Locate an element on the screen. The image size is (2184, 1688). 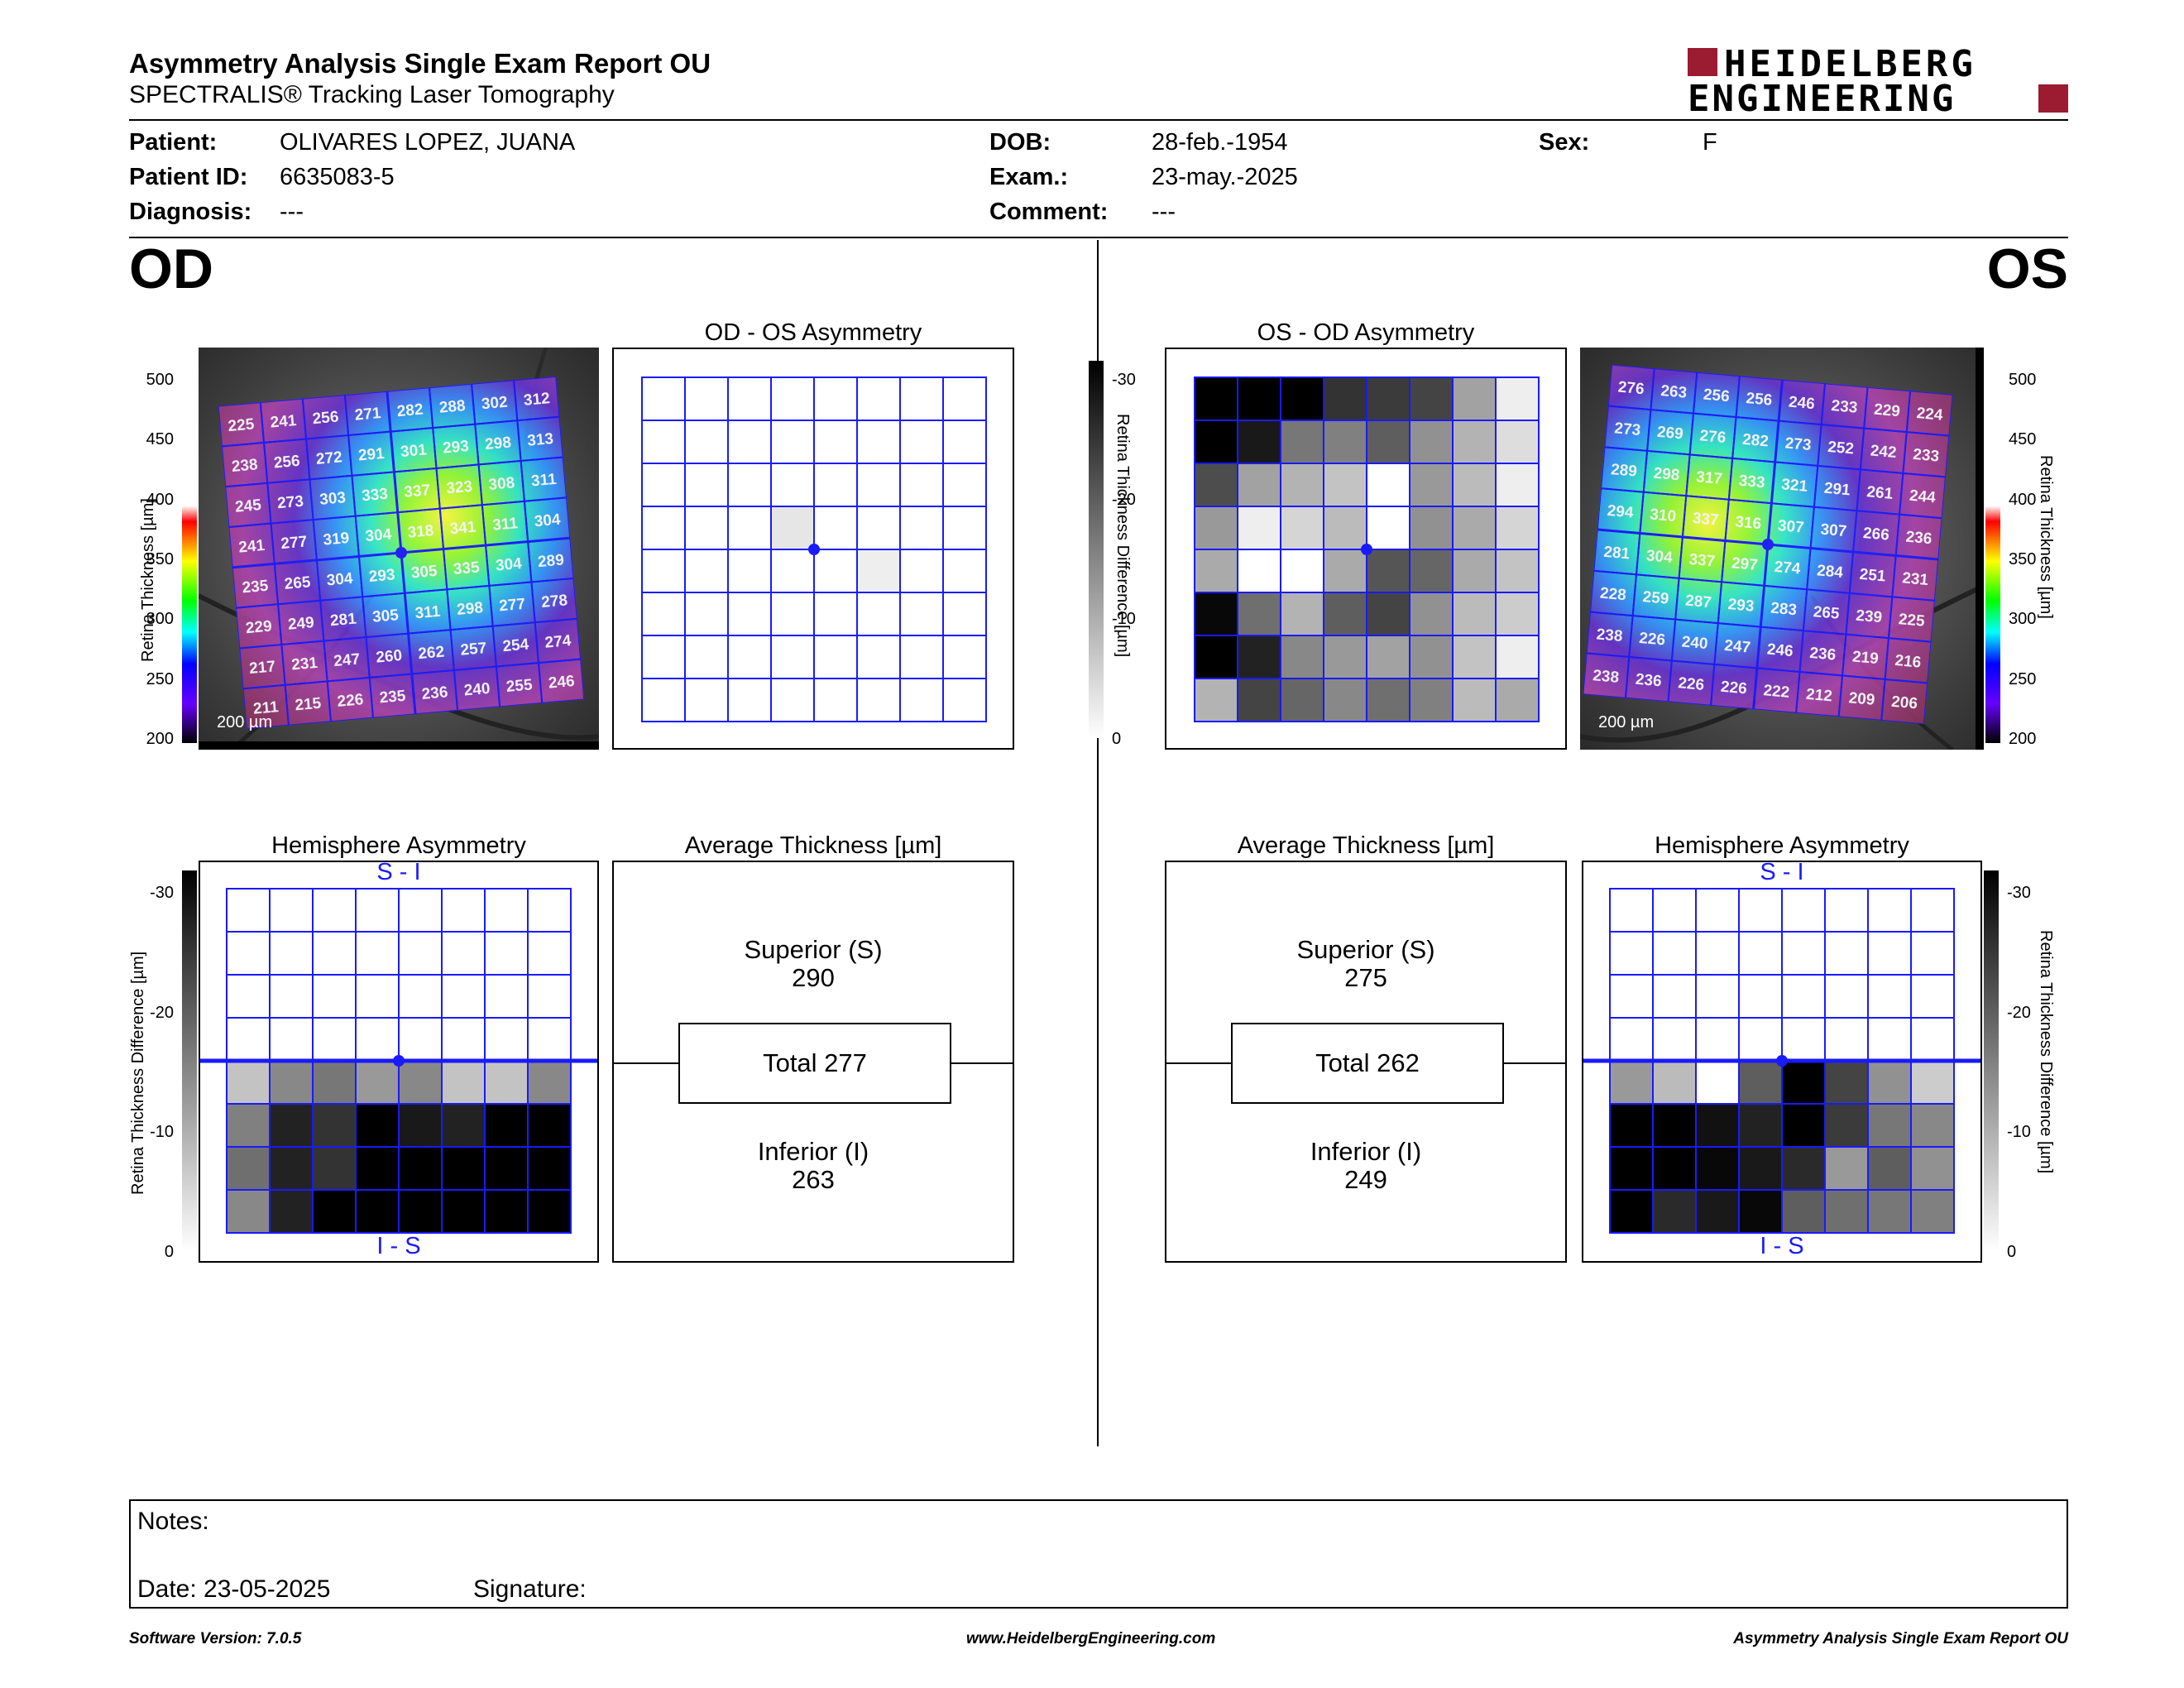
os-thickness-value: 236 is located at coordinates (1919, 539).